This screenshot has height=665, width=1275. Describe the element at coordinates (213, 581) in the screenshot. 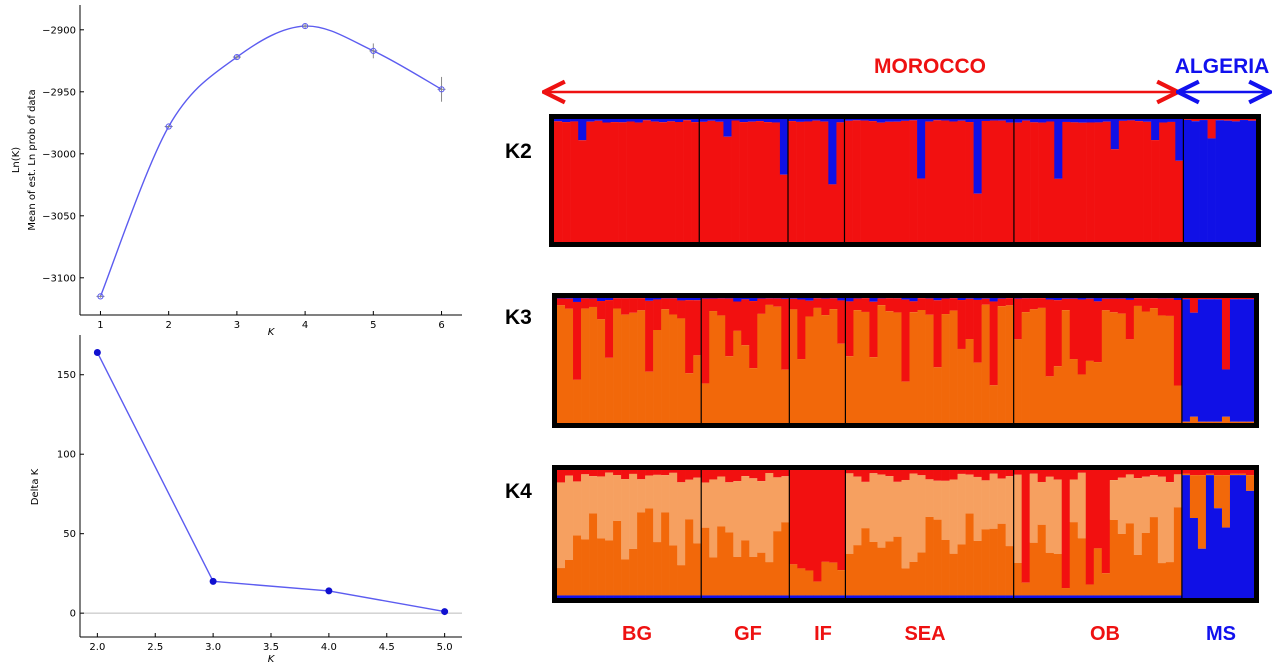

I see `deltak-point` at that location.